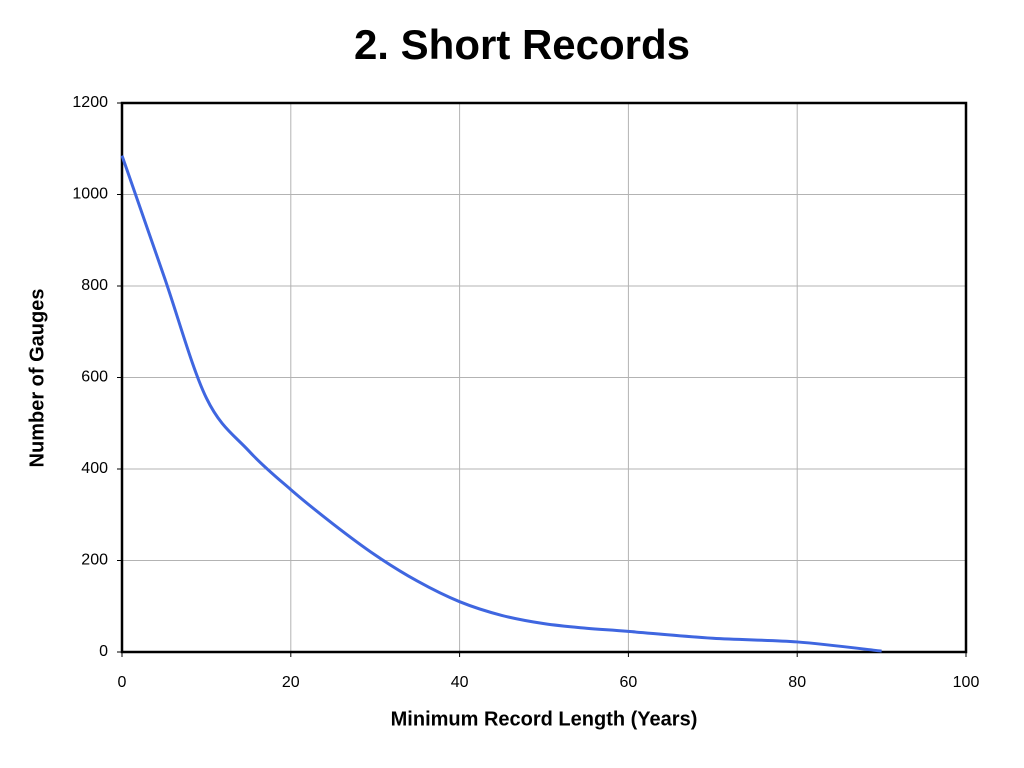  I want to click on y-axis-label: Number of Gauges, so click(37, 378).